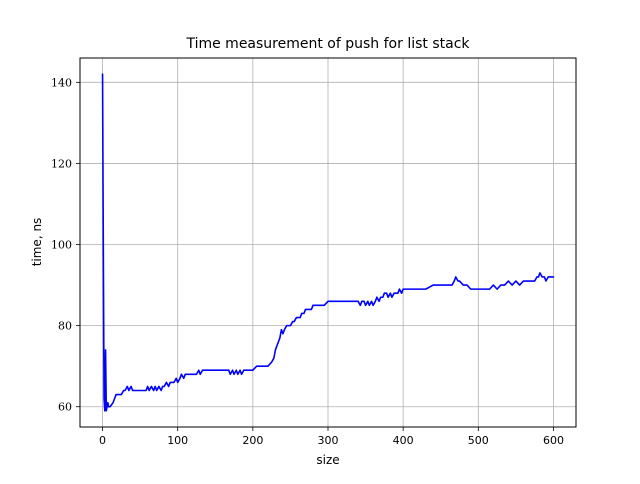 The height and width of the screenshot is (484, 640). Describe the element at coordinates (61, 82) in the screenshot. I see `y-tick-label: 140` at that location.